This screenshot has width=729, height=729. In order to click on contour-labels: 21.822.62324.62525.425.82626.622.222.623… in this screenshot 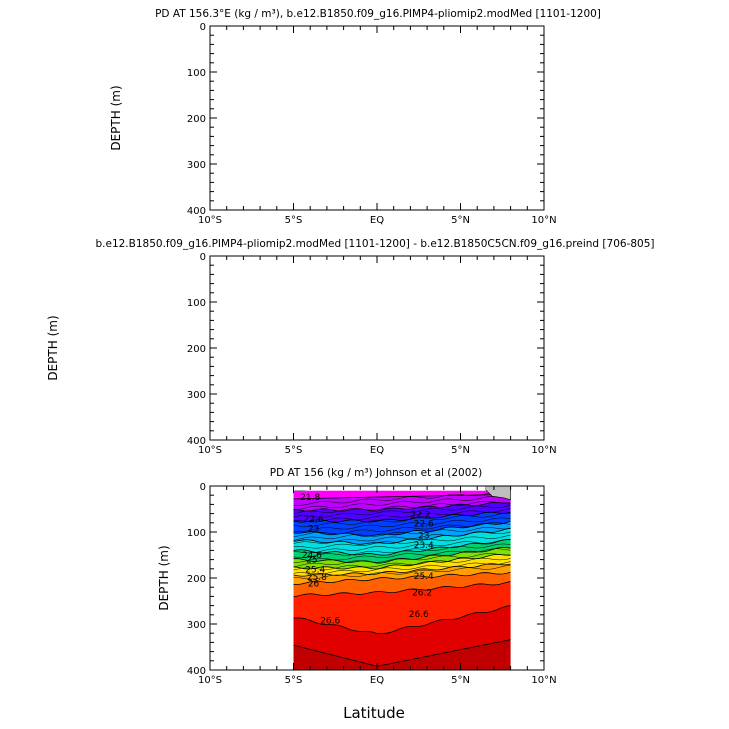, I will do `click(367, 559)`.